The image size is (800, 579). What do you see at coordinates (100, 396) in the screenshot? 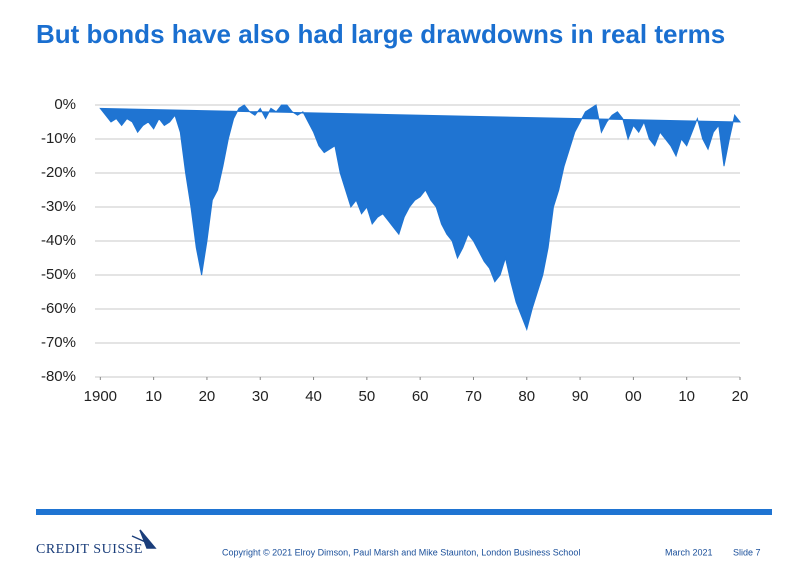
I see `x-tick-label: 1900` at bounding box center [100, 396].